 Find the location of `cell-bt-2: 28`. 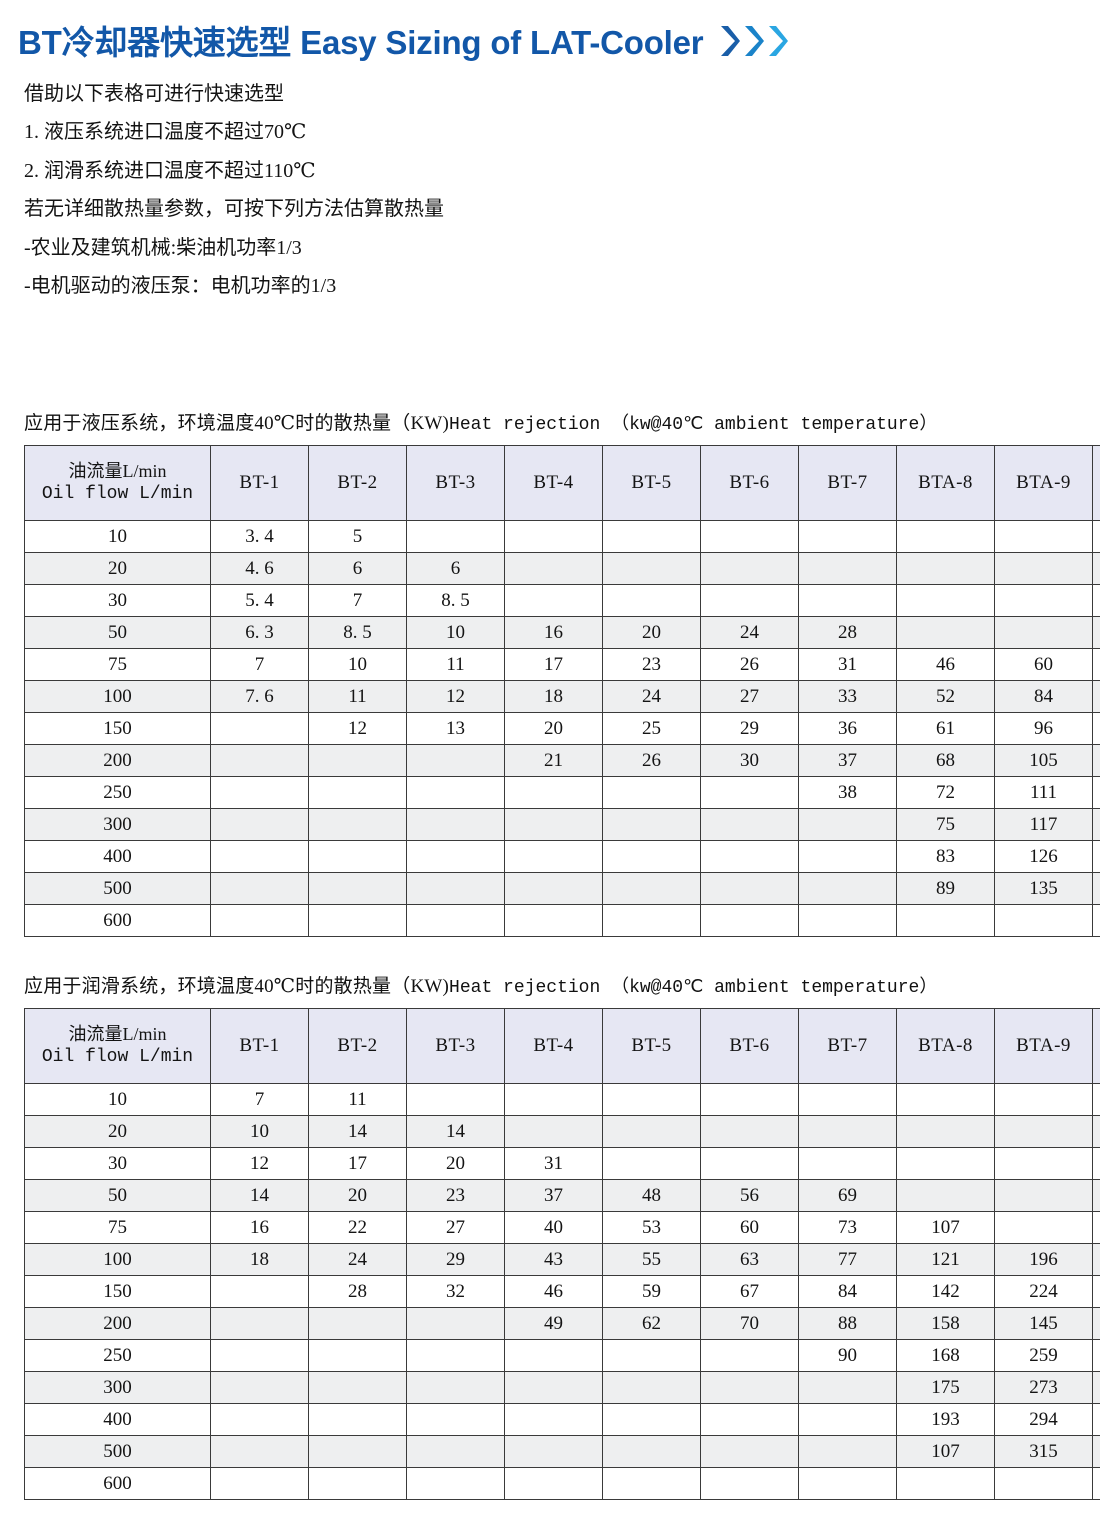

cell-bt-2: 28 is located at coordinates (357, 1292).